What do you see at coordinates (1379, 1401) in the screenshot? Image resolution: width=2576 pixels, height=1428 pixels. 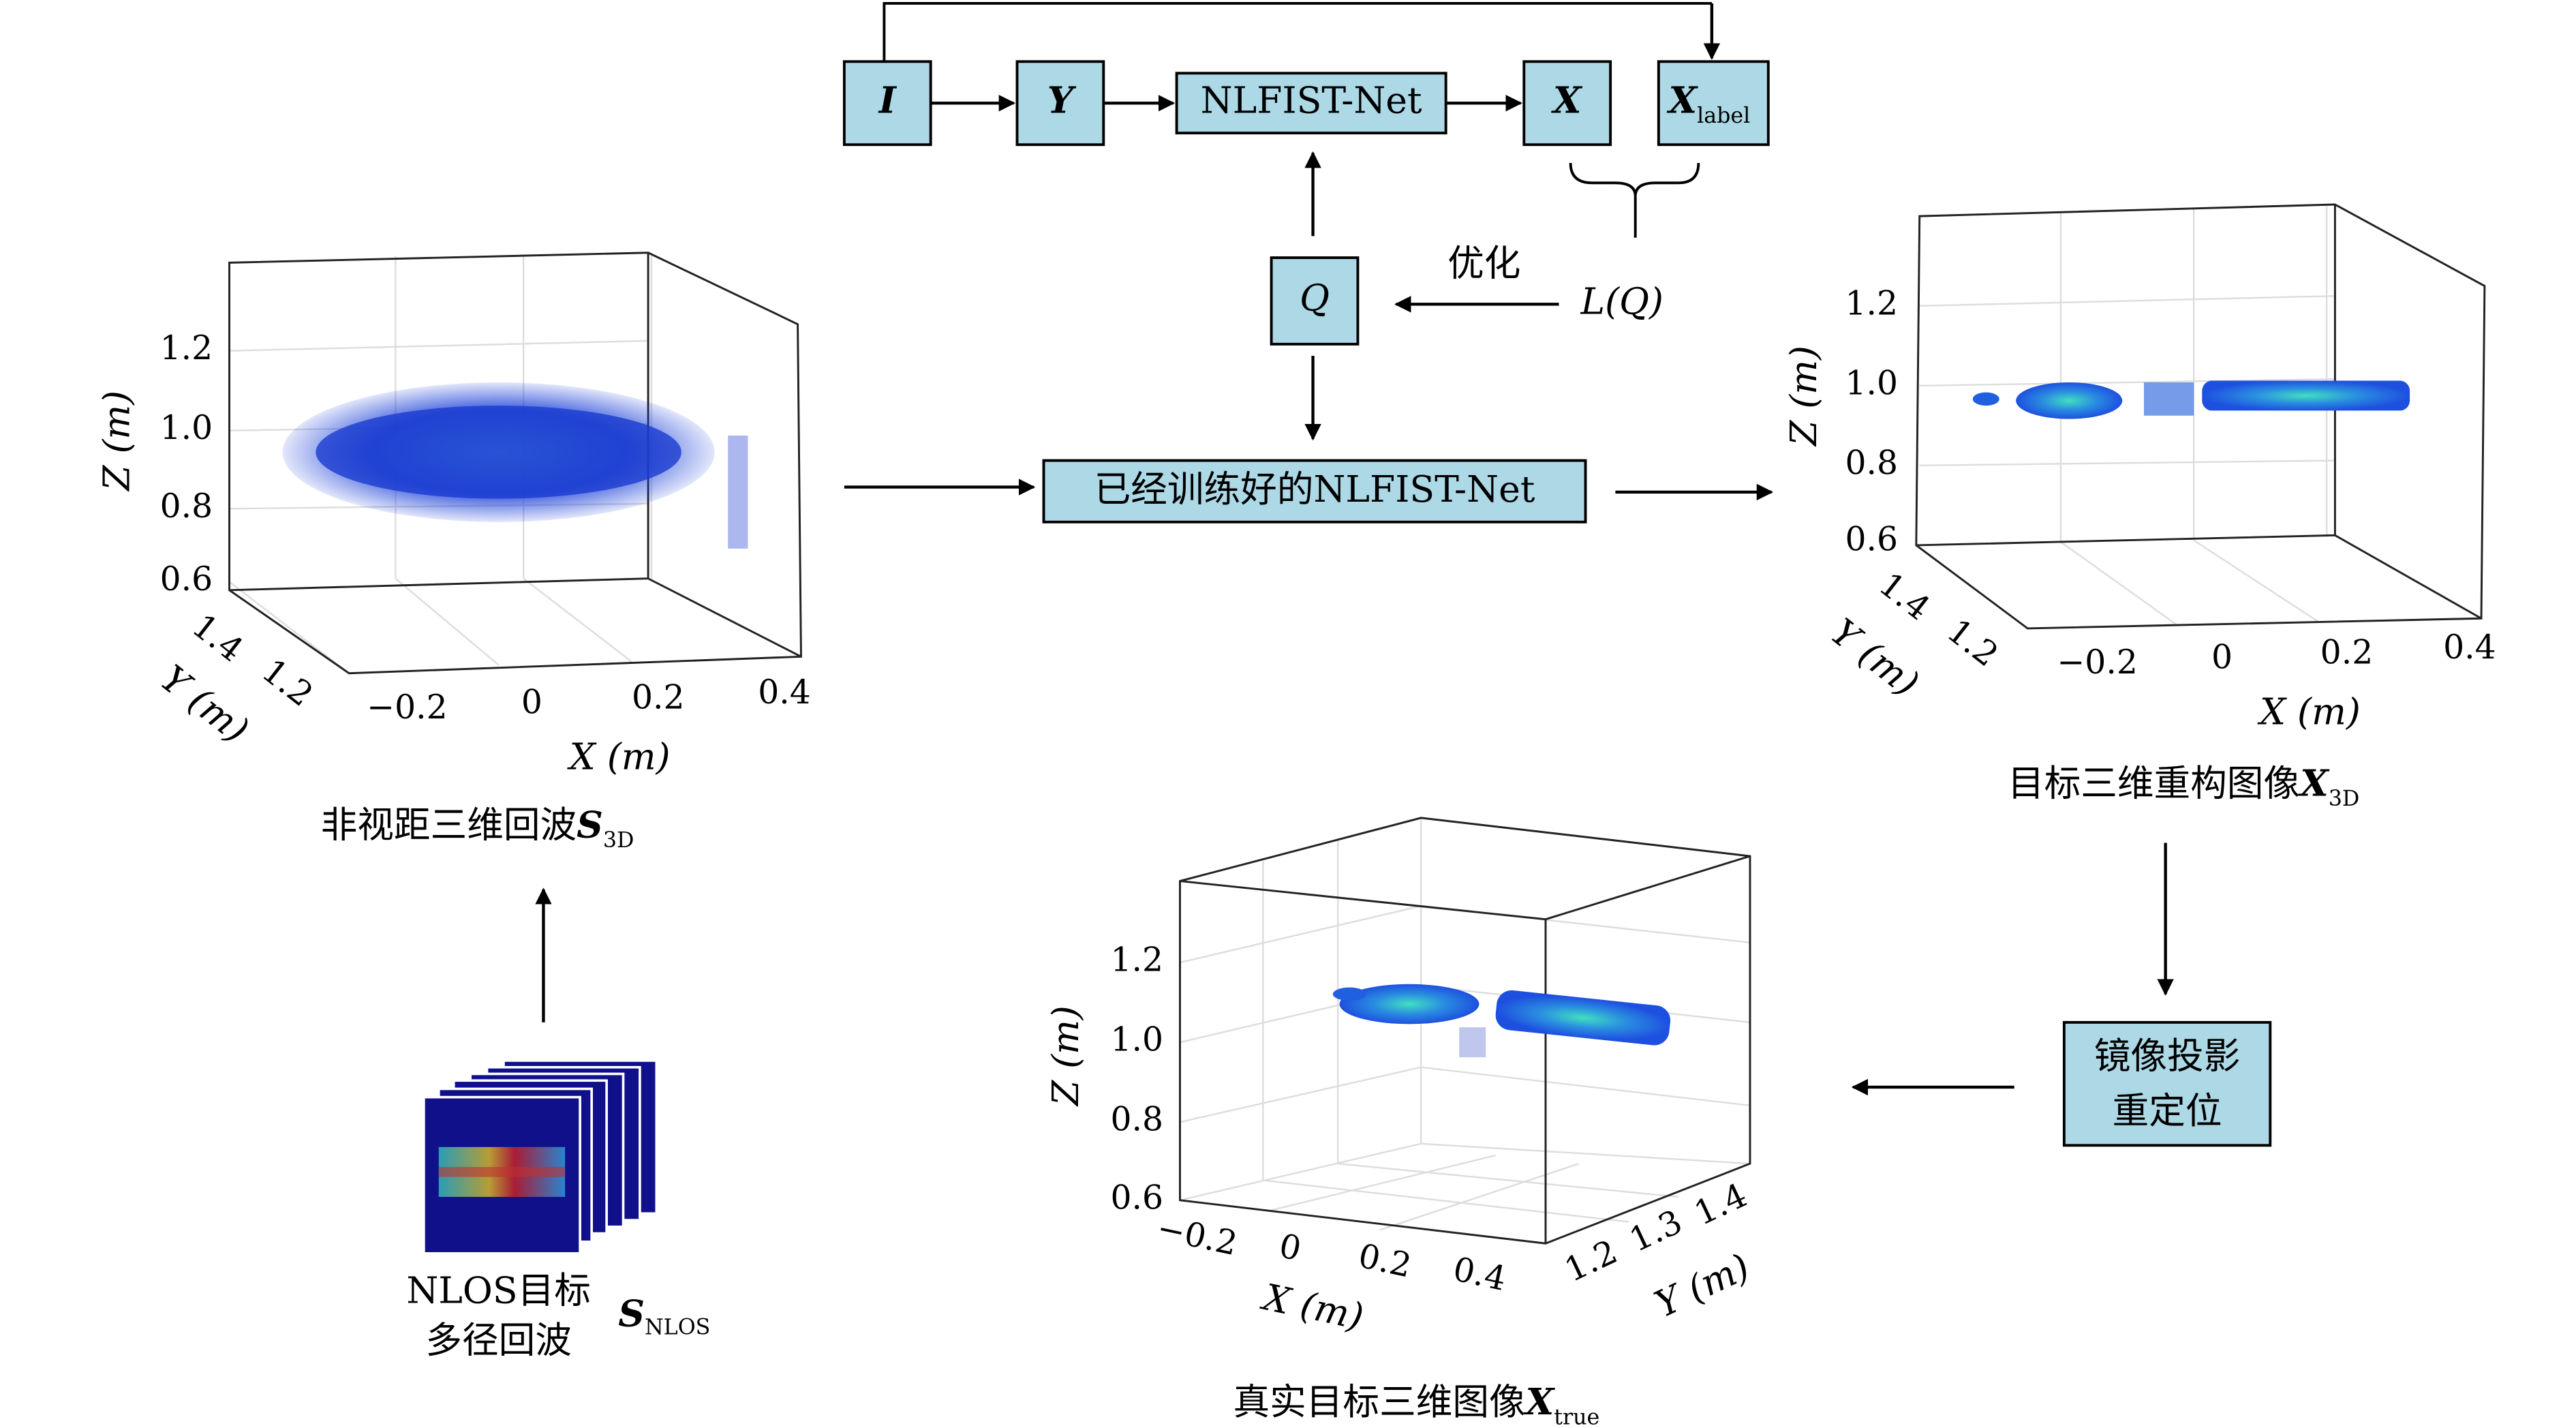 I see `caption-text: 真实目标三维图像` at bounding box center [1379, 1401].